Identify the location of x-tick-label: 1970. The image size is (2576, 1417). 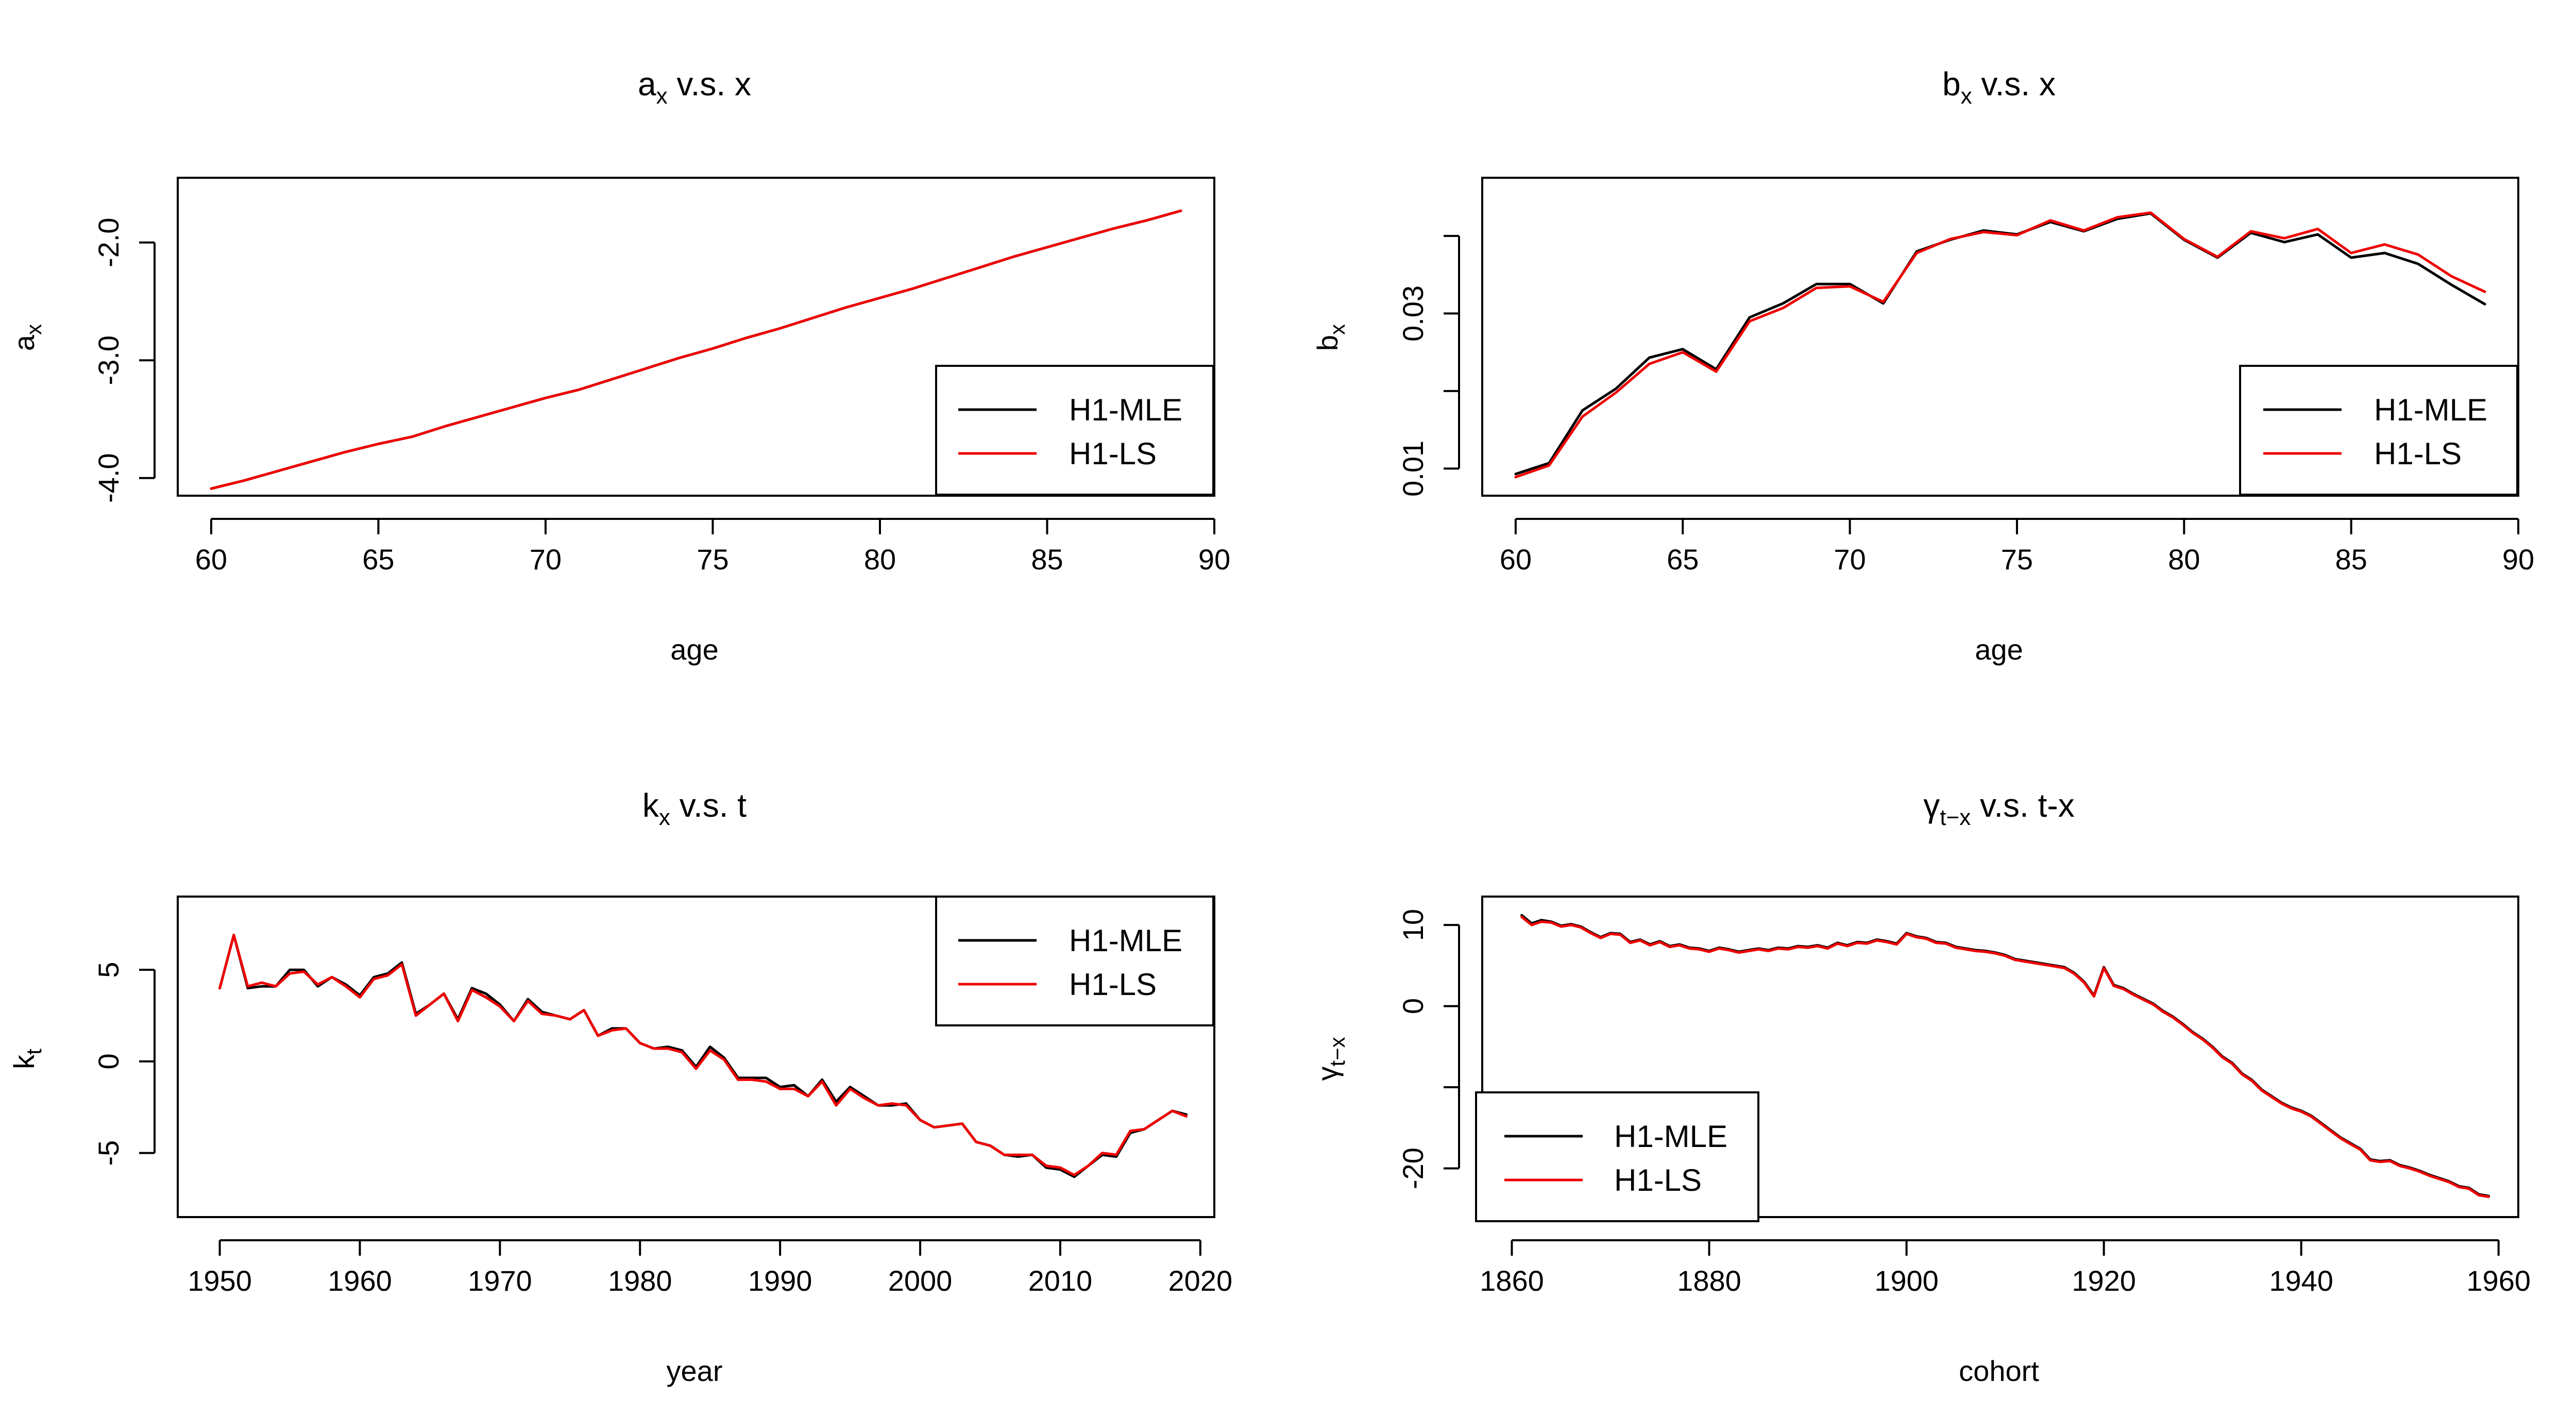
(500, 1281).